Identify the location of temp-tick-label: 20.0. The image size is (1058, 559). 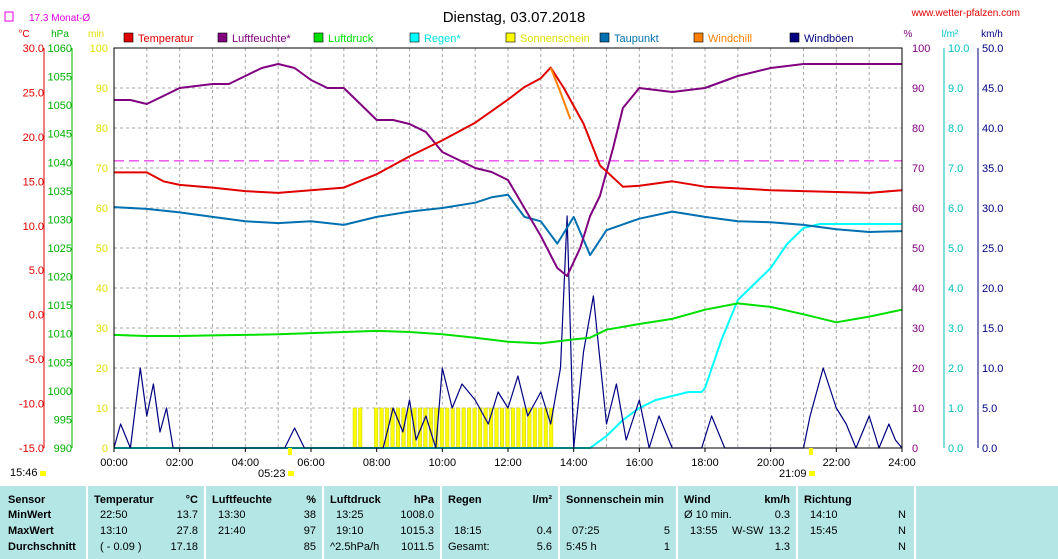
(33, 138).